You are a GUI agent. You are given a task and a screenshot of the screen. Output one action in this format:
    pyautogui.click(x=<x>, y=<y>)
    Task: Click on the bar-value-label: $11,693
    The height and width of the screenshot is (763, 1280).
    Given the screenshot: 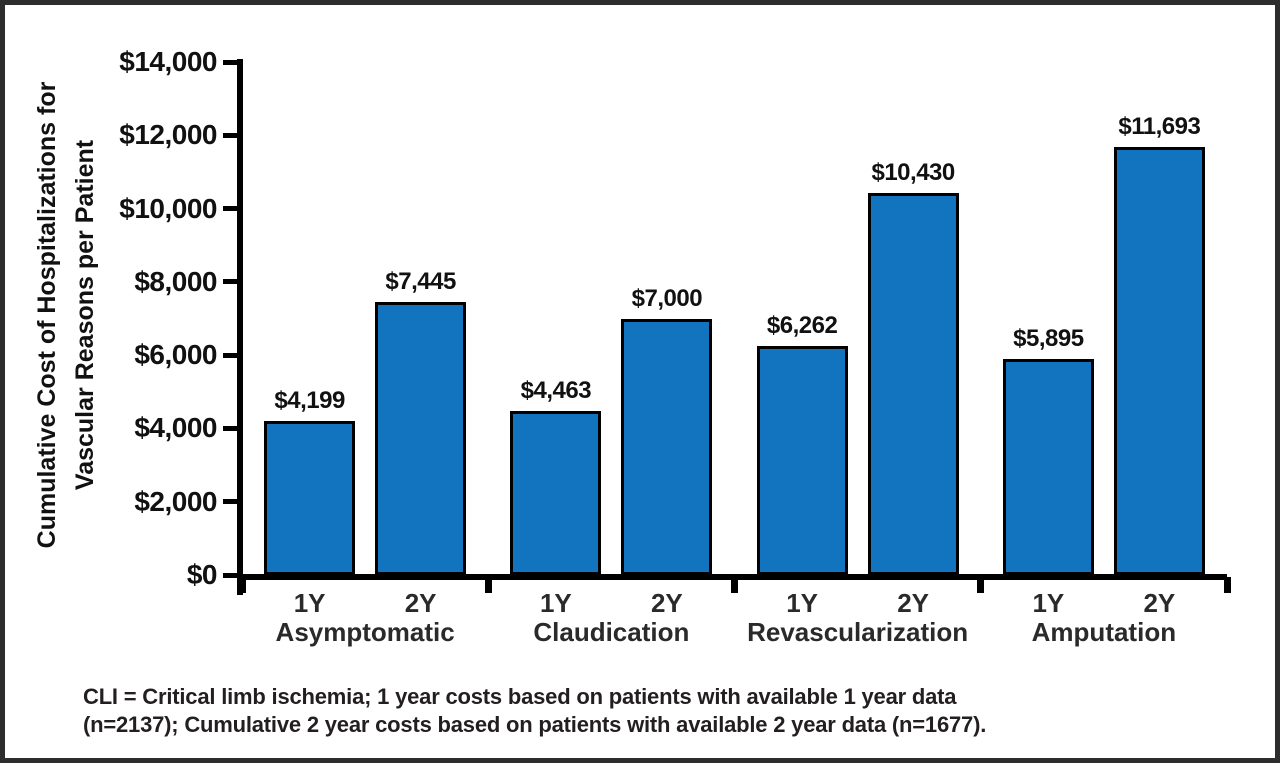 What is the action you would take?
    pyautogui.click(x=1159, y=126)
    